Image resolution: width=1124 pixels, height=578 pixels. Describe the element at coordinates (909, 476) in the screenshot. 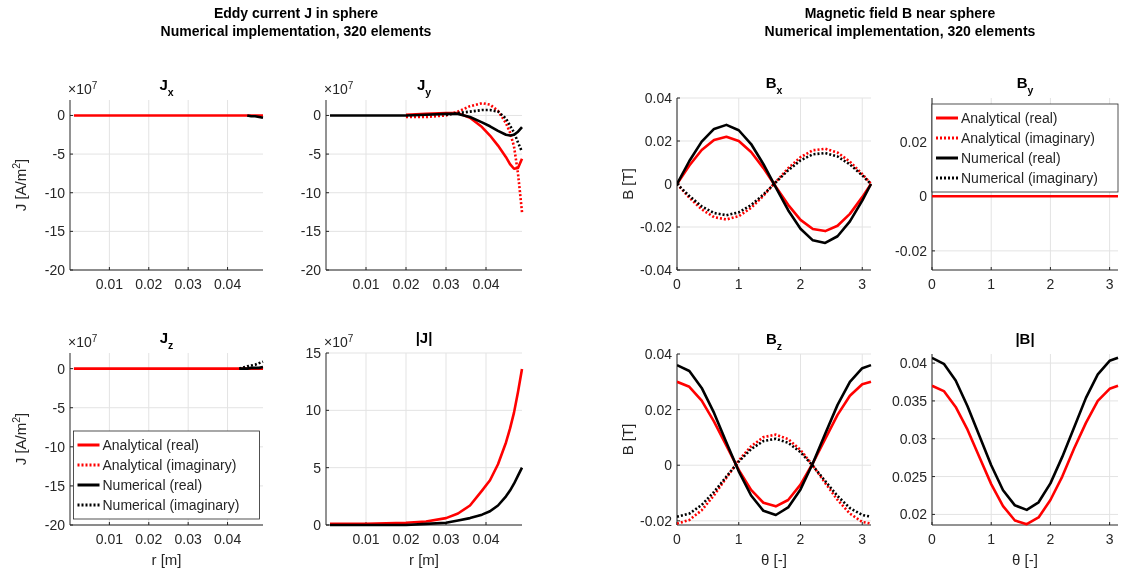

I see `y-tick-label: 0.025` at that location.